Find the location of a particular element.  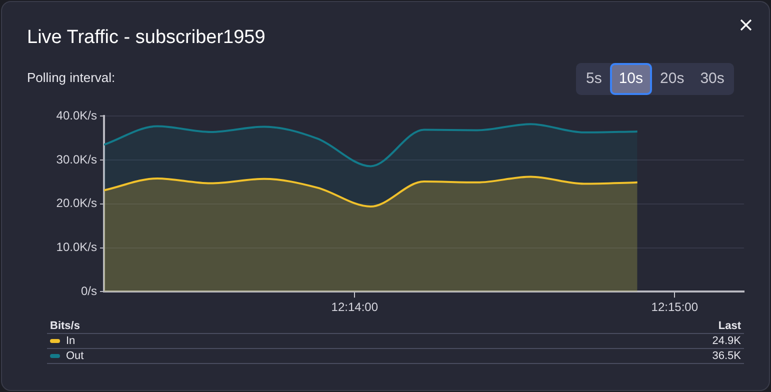

x-tick-label: 12:15:00 is located at coordinates (674, 307).